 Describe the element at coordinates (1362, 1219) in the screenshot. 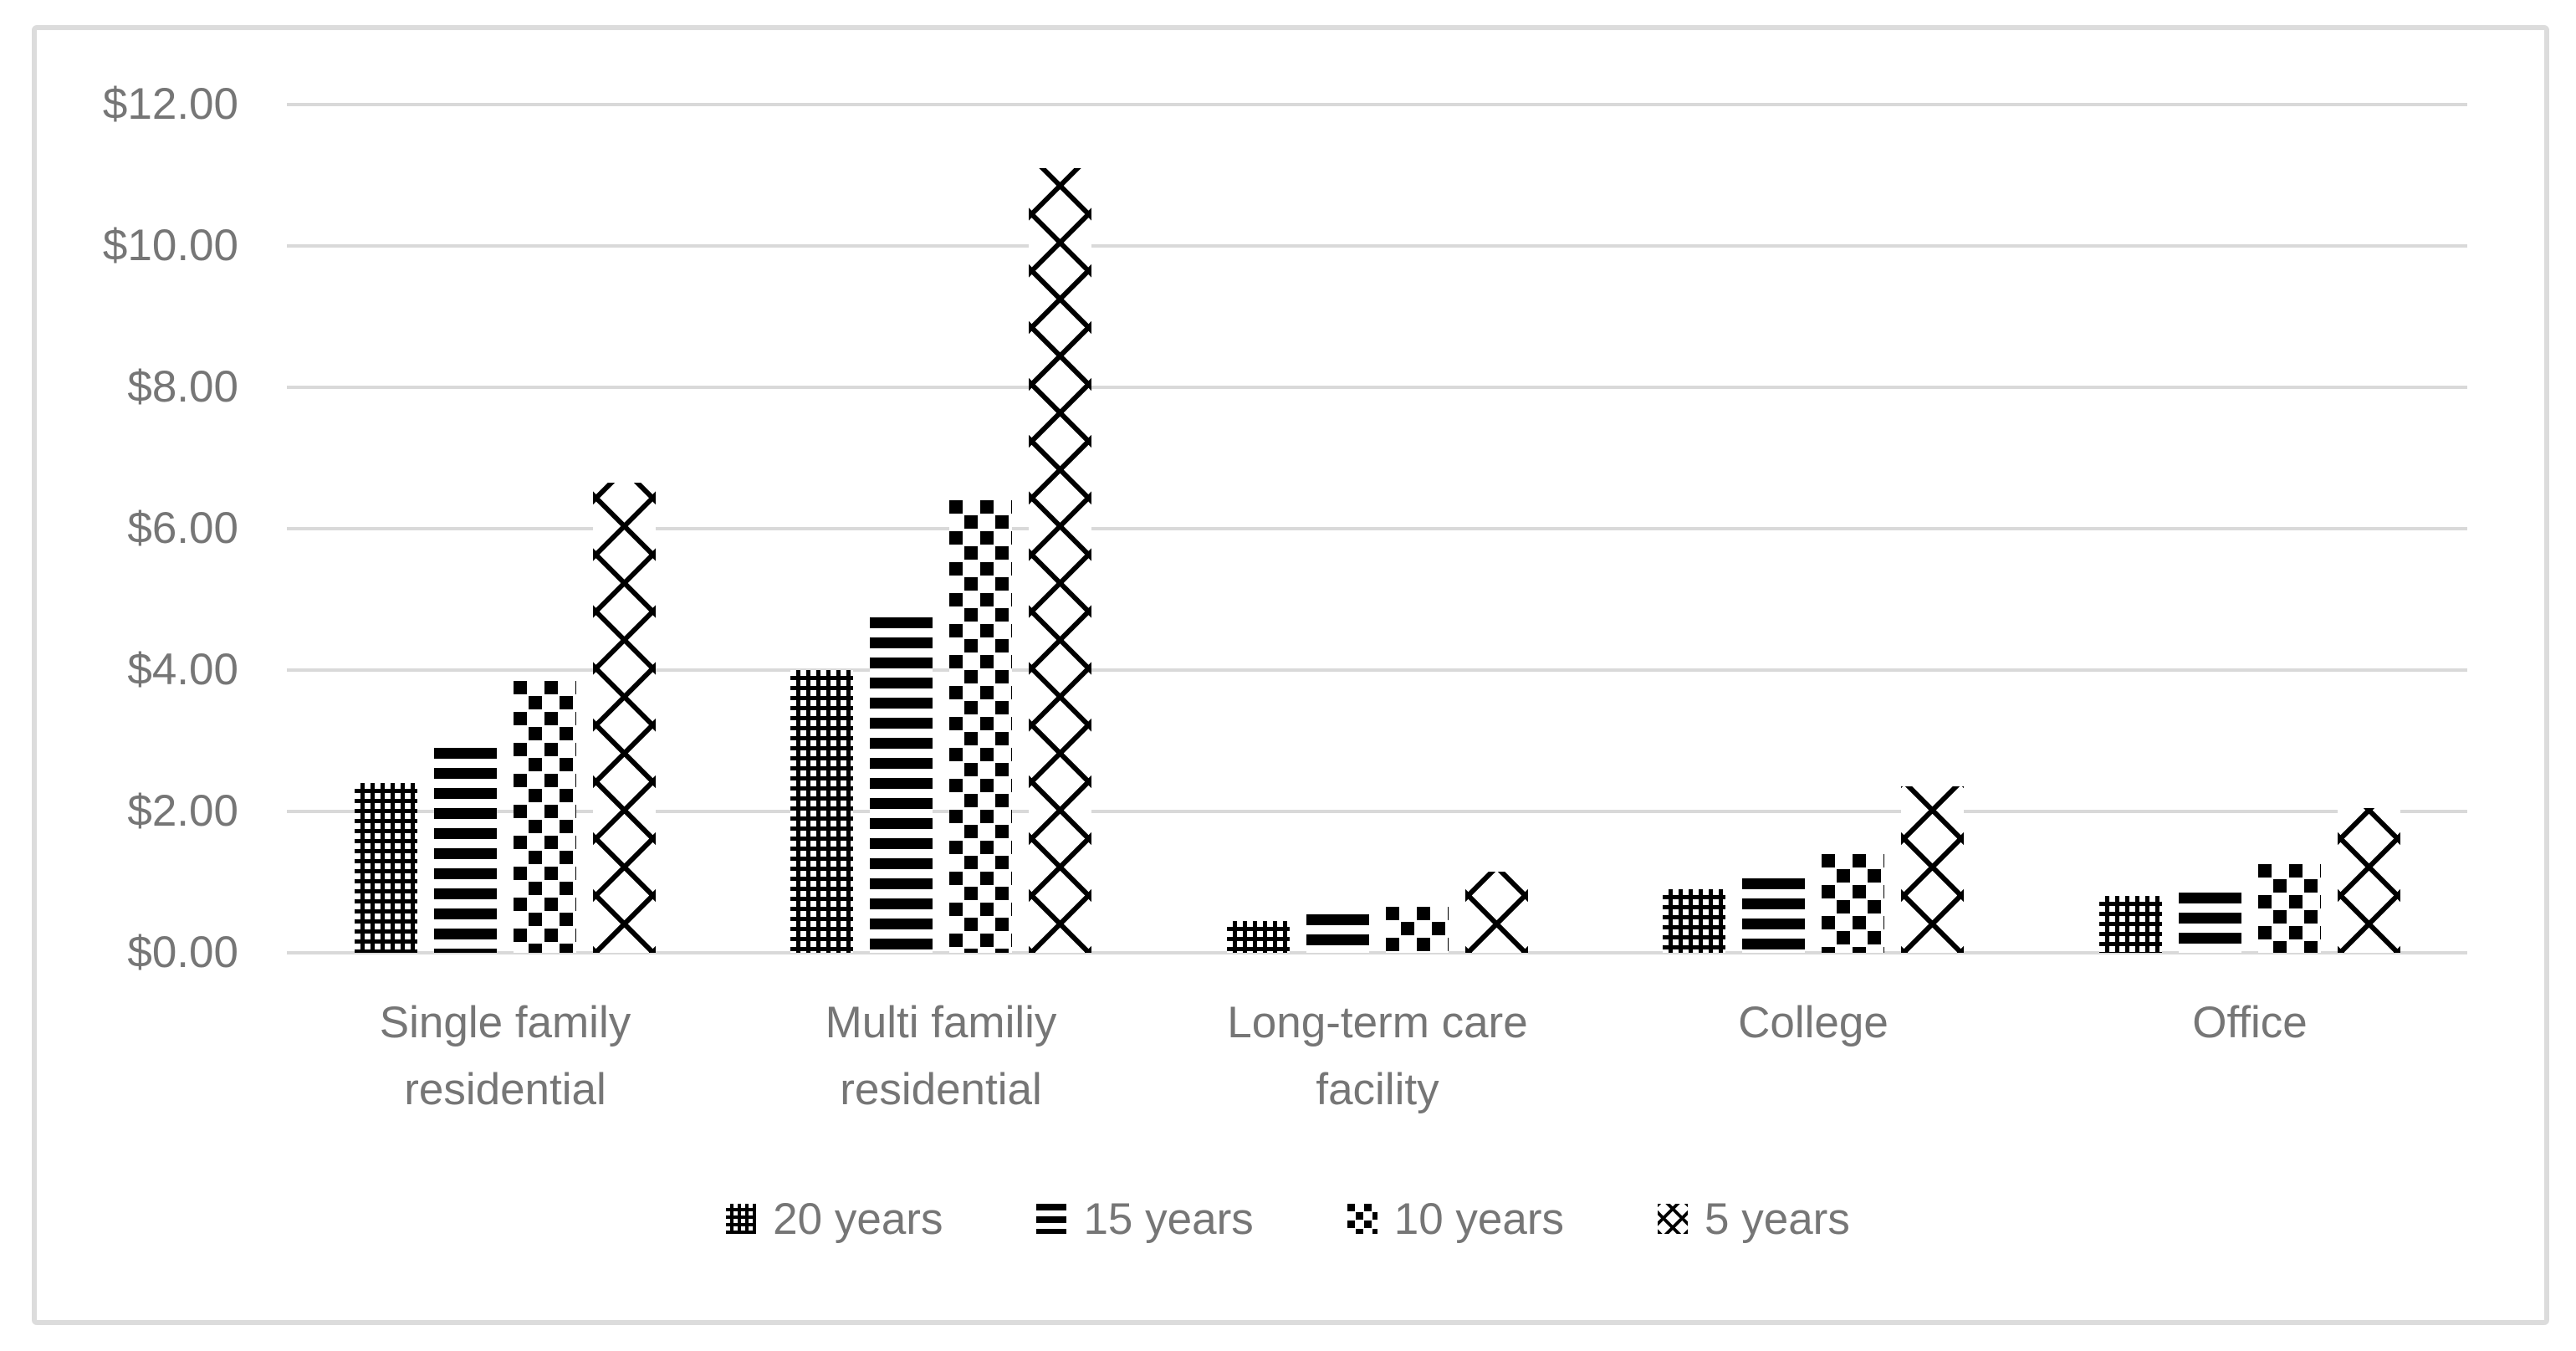

I see `legend-swatch-10-years-pattern-icon` at that location.